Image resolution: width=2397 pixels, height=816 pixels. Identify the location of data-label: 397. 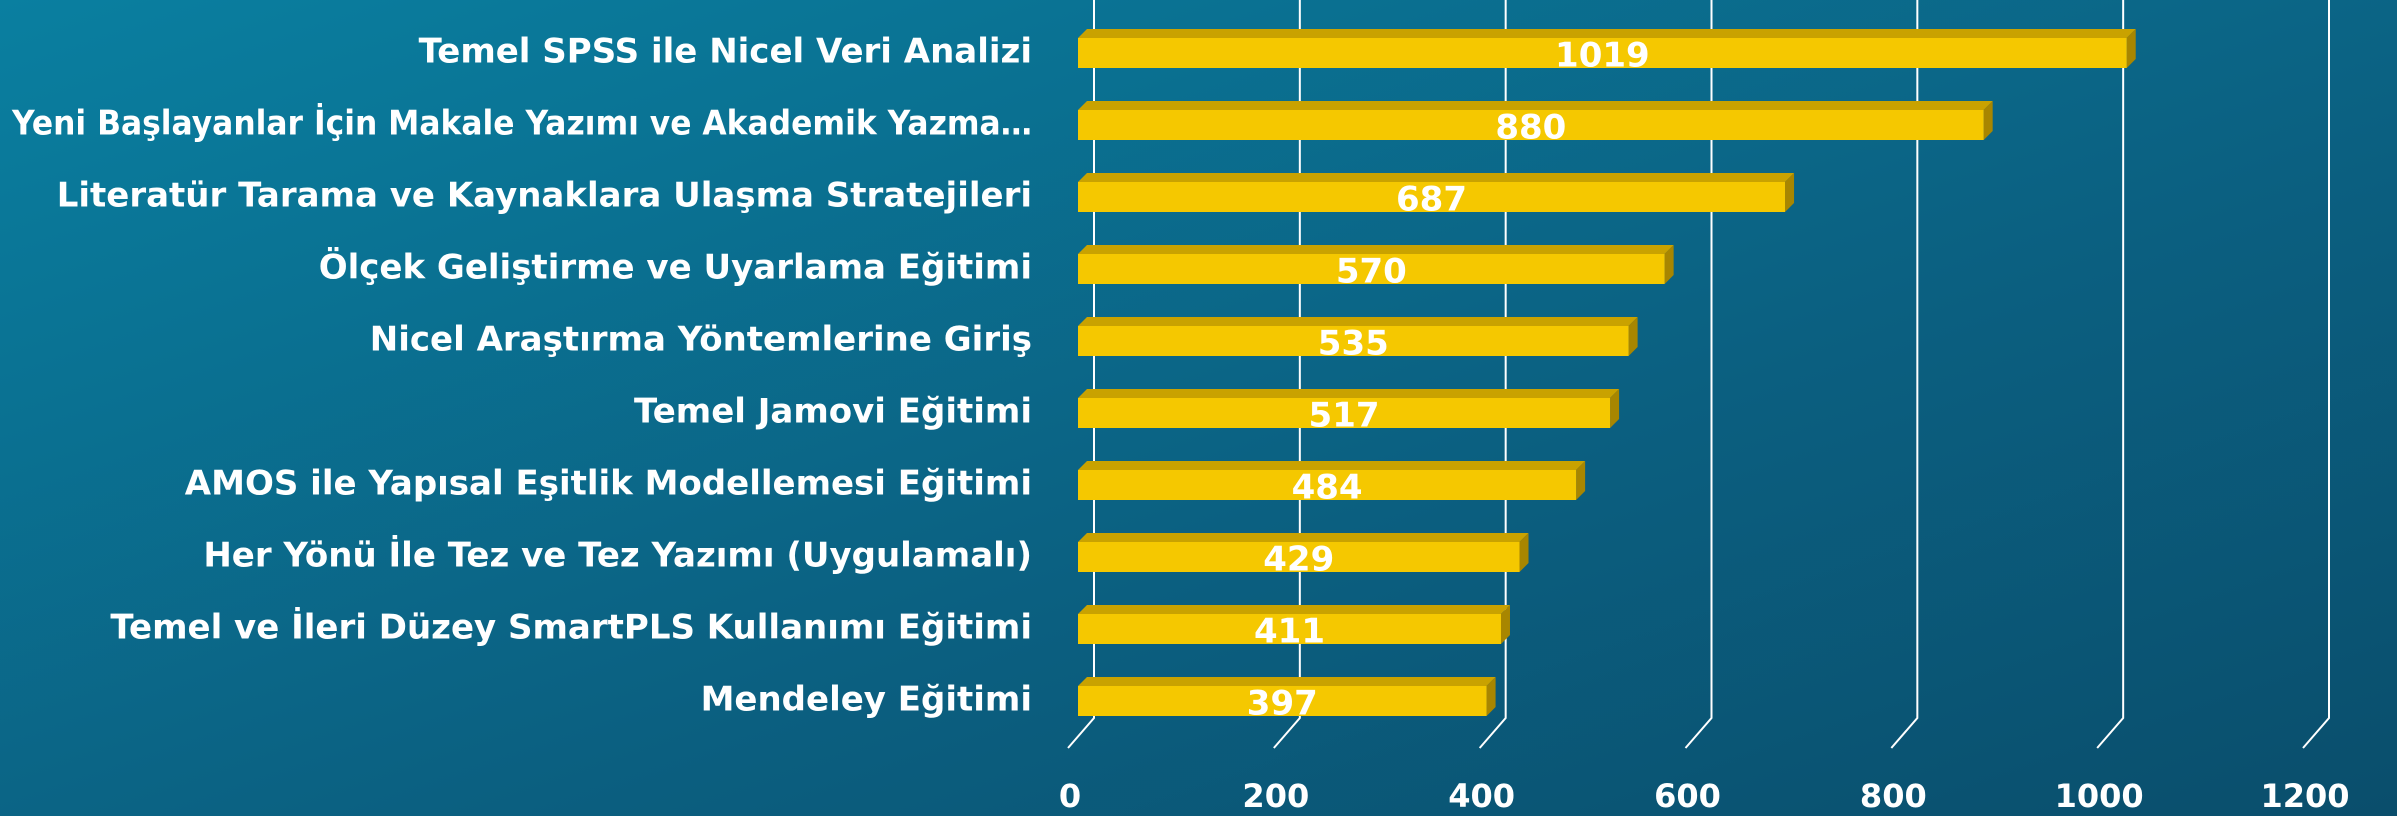
(1282, 704).